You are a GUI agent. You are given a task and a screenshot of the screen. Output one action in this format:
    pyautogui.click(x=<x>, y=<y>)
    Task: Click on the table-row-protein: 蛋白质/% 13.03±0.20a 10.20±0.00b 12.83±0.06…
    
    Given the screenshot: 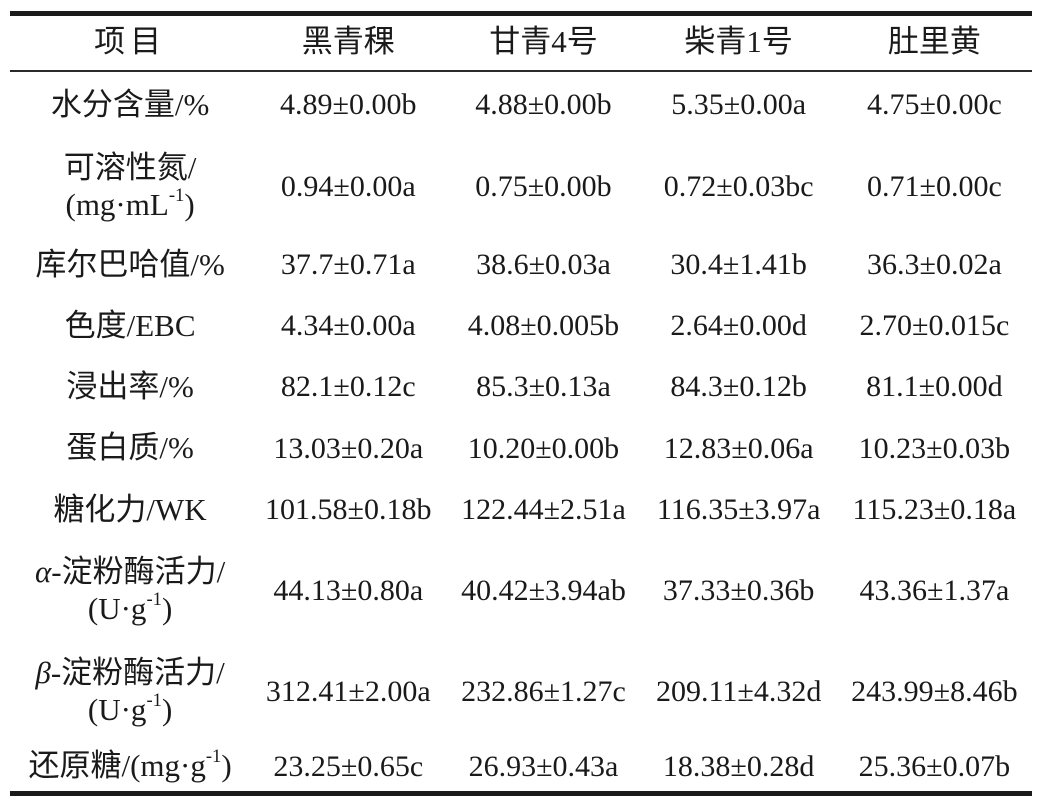 What is the action you would take?
    pyautogui.click(x=521, y=449)
    